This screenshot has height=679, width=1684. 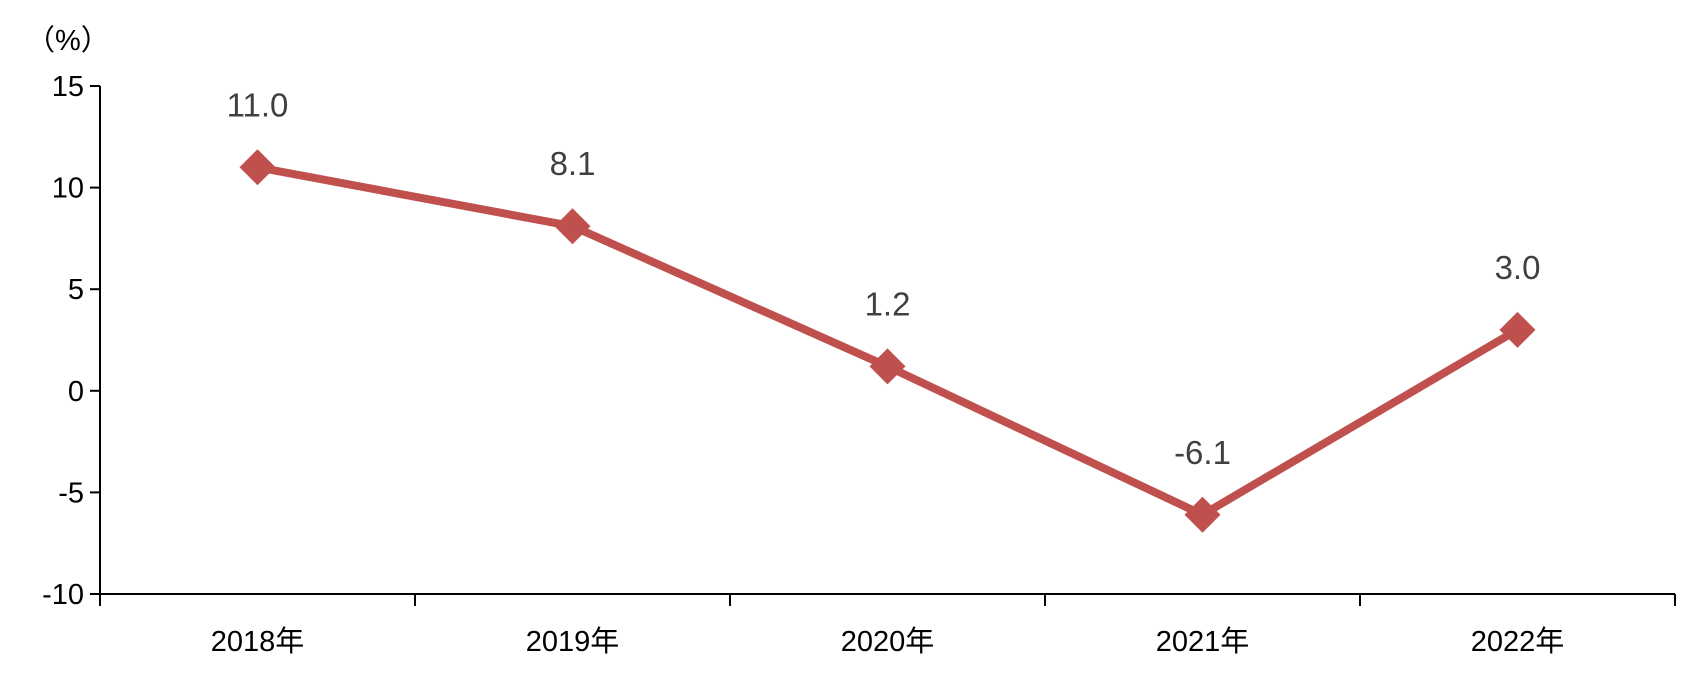 What do you see at coordinates (258, 641) in the screenshot?
I see `x-tick-label: 2018年` at bounding box center [258, 641].